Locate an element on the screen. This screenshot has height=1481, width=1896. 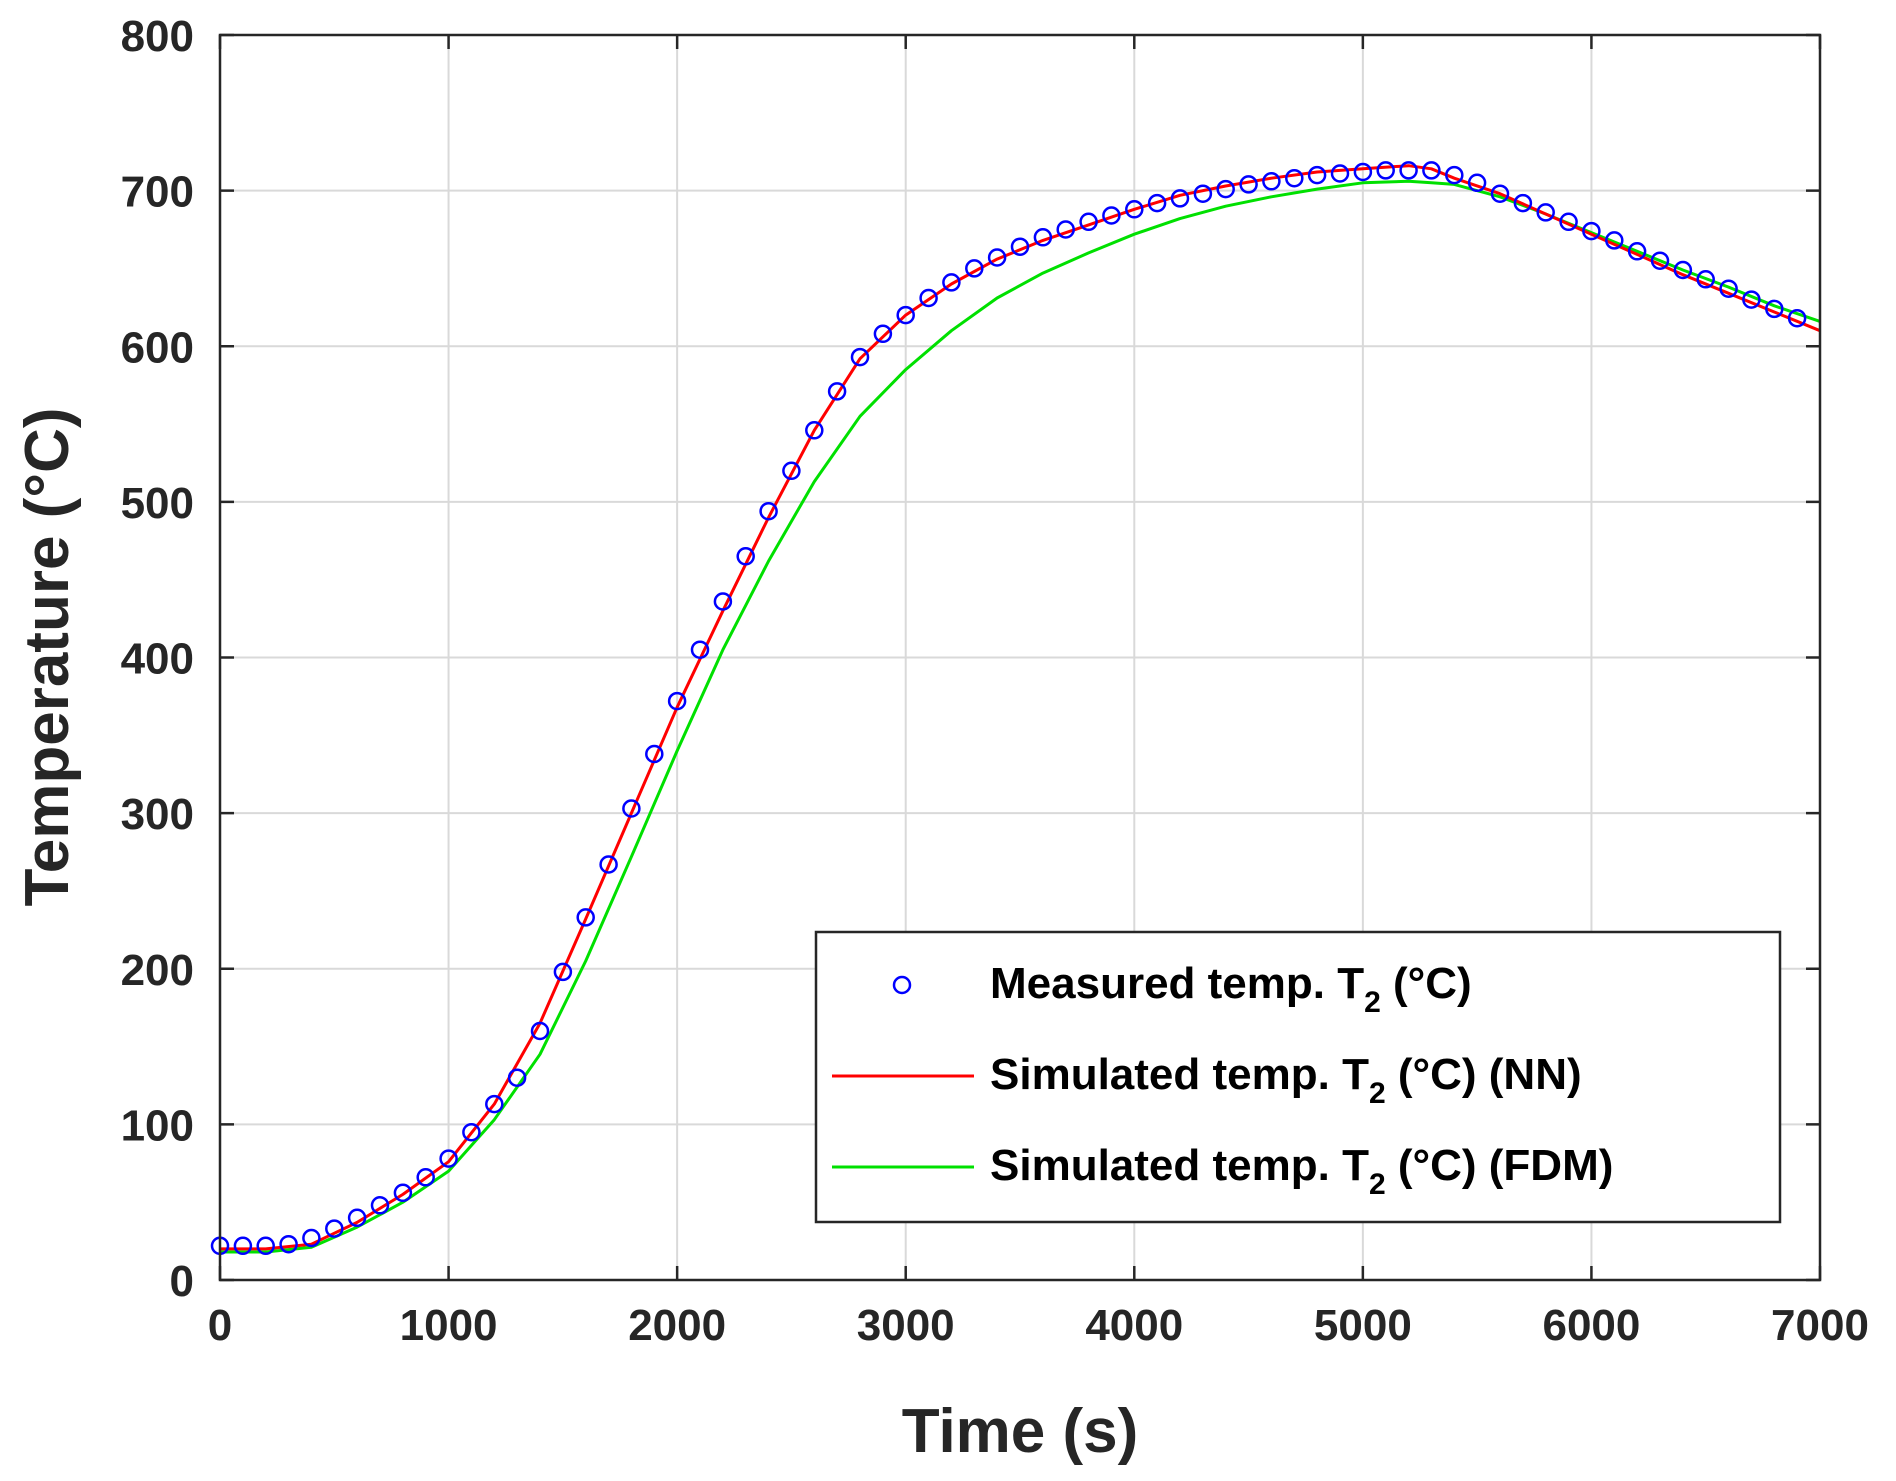
legend-entry-nn: Simulated temp. T2 (°C) (NN) is located at coordinates (1207, 1080).